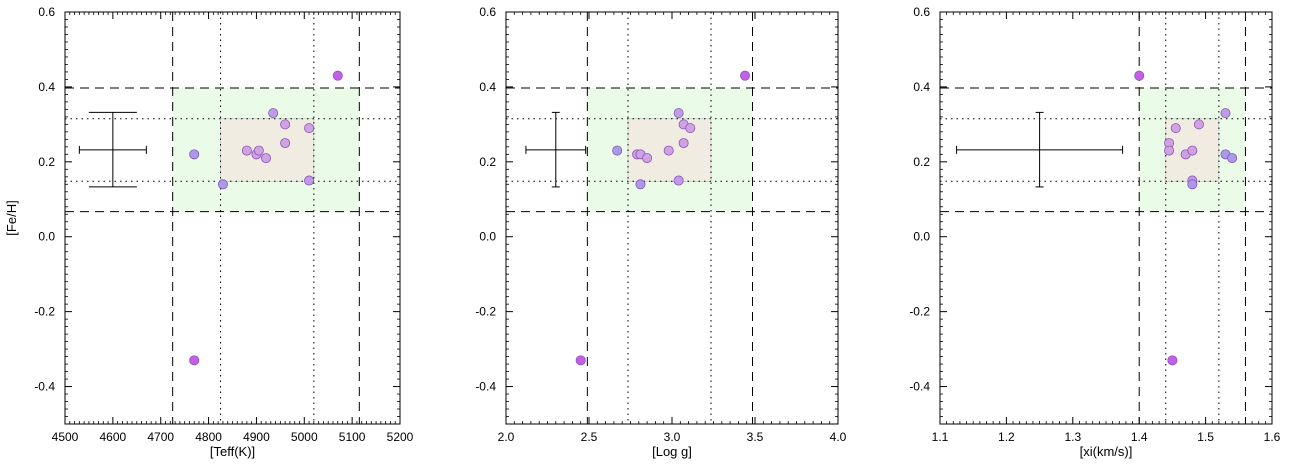 The height and width of the screenshot is (470, 1296). What do you see at coordinates (921, 12) in the screenshot?
I see `xi-ytick-label-5: 0.6` at bounding box center [921, 12].